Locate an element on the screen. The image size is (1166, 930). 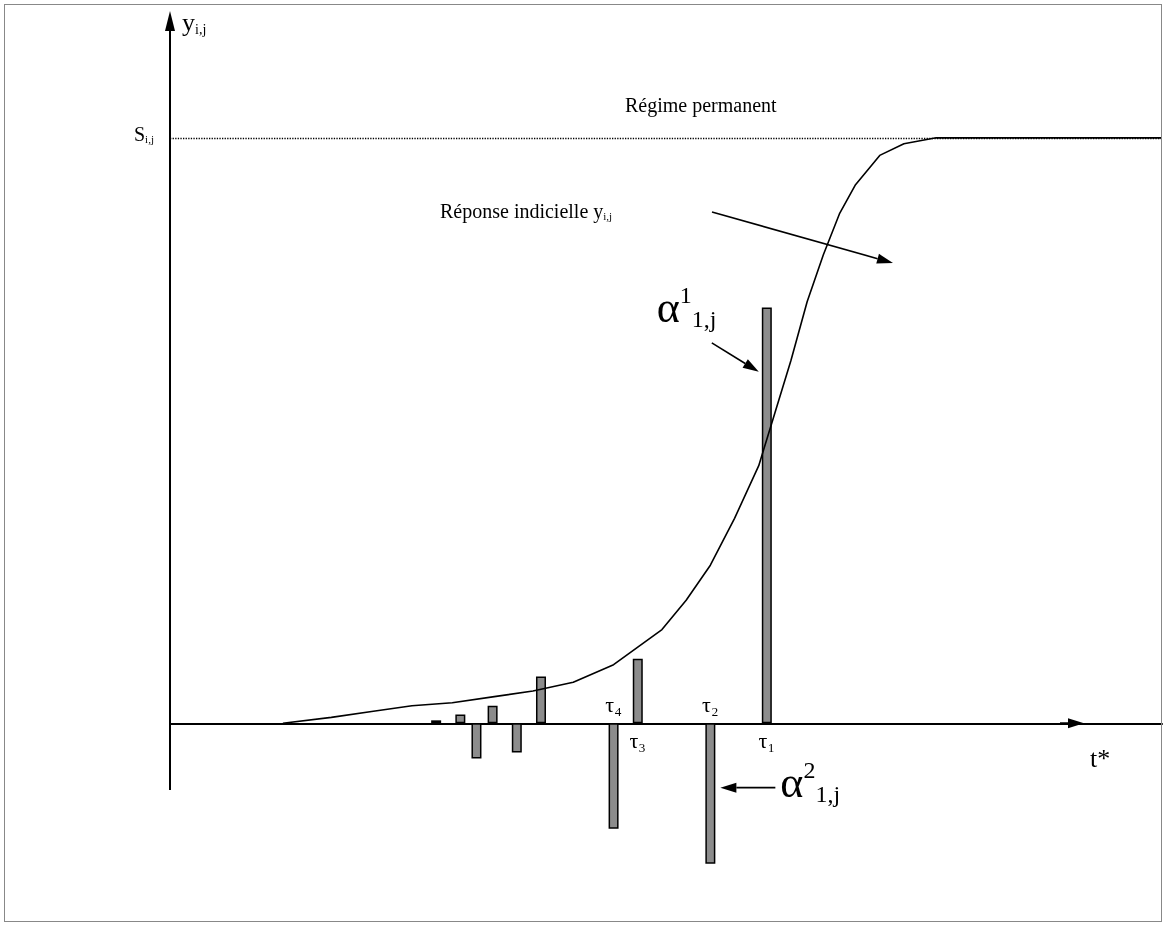
text: Régime permanent is located at coordinates (701, 105).